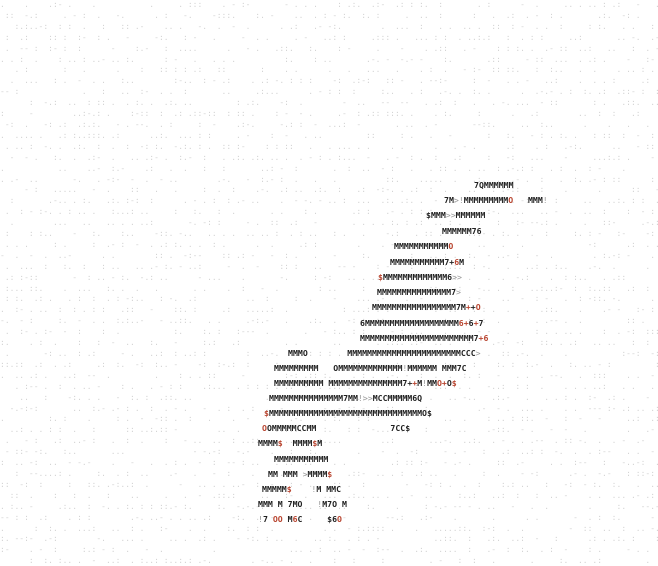  I want to click on ascii-row: MMMMMMMMMM MMMMMMMMMMMMMMM7++M!MMO+O$, so click(365, 383).